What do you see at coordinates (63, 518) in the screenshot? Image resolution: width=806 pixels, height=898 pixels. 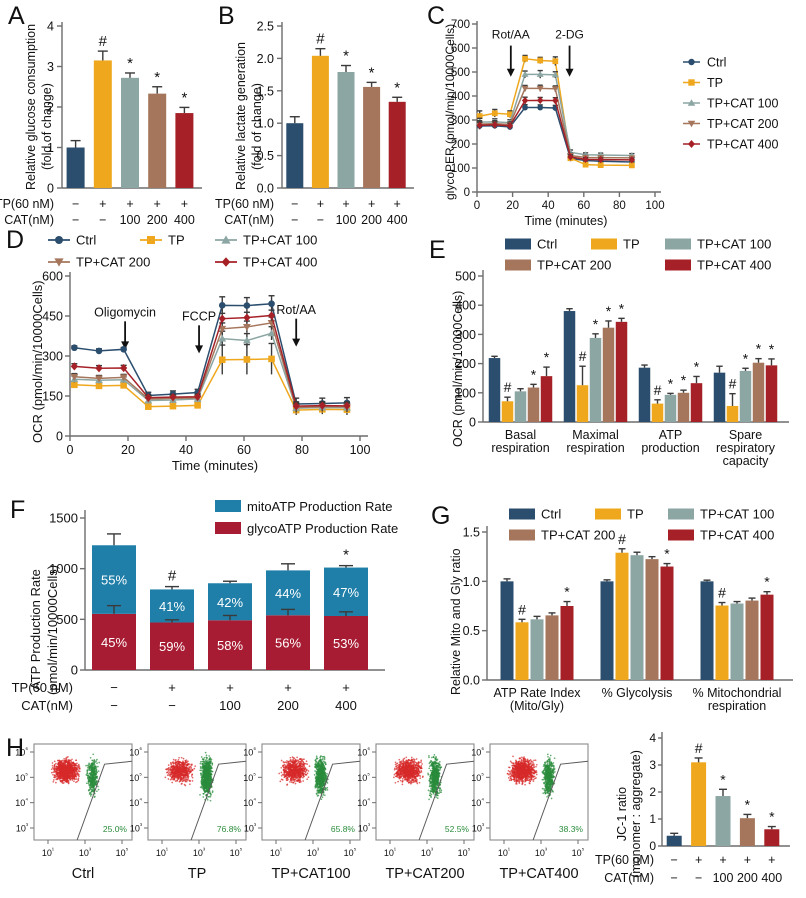 I see `y-tick-label: 1500` at bounding box center [63, 518].